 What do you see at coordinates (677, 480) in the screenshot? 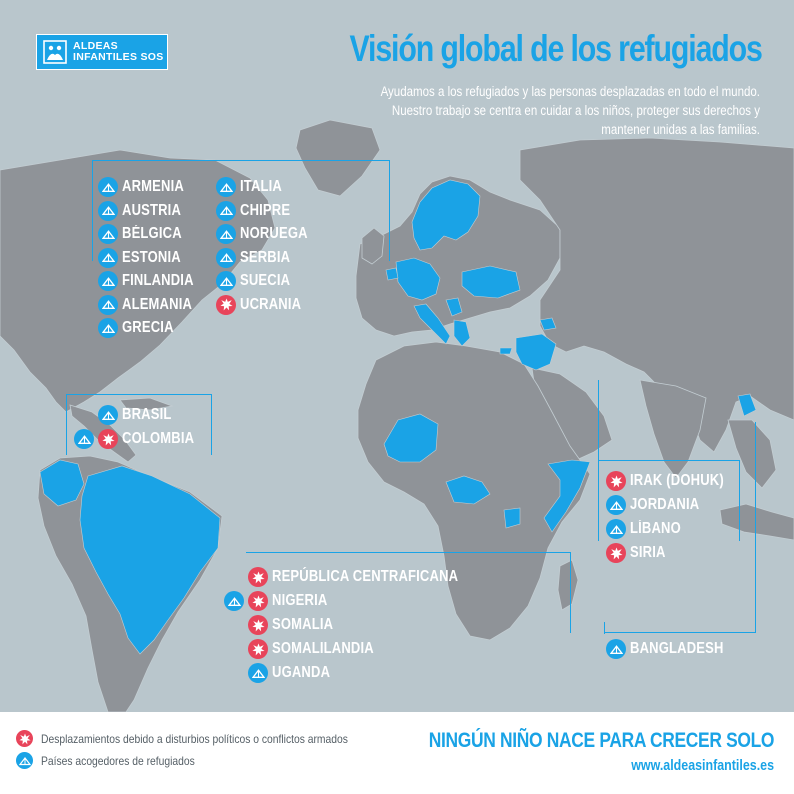
I see `country-name: IRAK (DOHUK)` at bounding box center [677, 480].